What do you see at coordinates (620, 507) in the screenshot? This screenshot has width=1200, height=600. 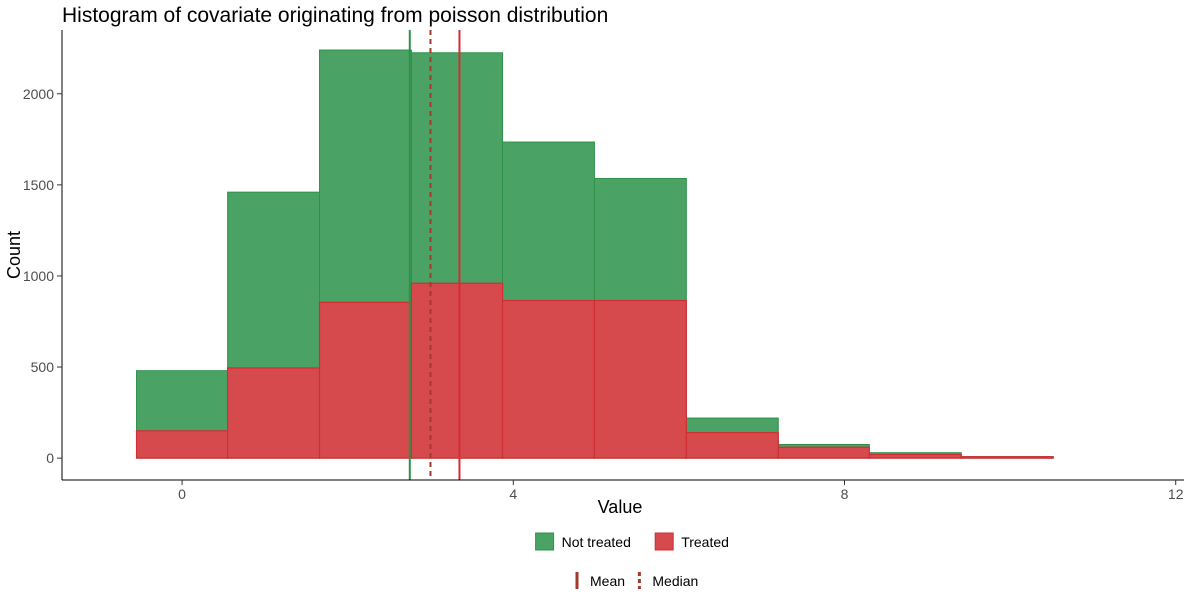 I see `x-axis-title: Value` at bounding box center [620, 507].